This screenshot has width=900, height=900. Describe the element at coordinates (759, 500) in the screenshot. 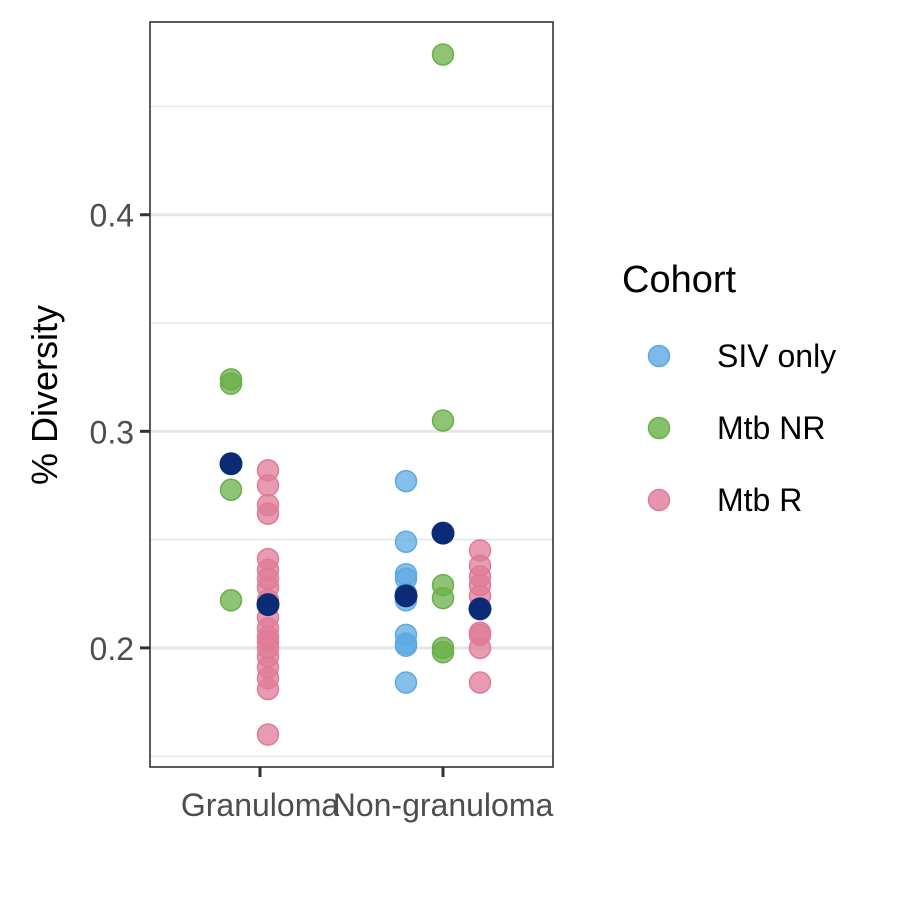

I see `legend-label: Mtb R` at that location.